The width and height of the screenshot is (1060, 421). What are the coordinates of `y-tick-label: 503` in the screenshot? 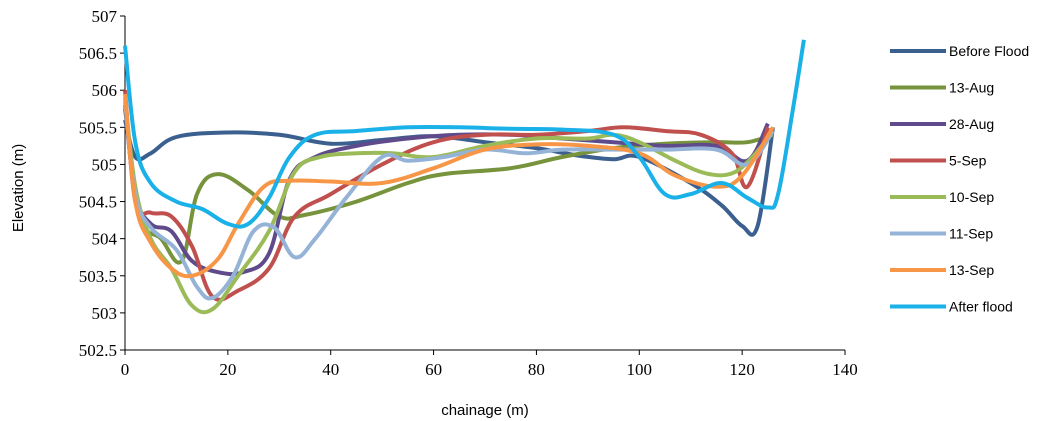 It's located at (105, 313).